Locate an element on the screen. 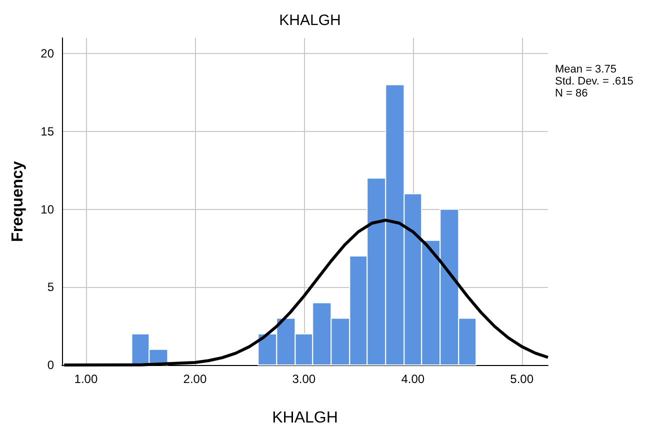 This screenshot has width=645, height=431. y-tick-label: 20 is located at coordinates (47, 53).